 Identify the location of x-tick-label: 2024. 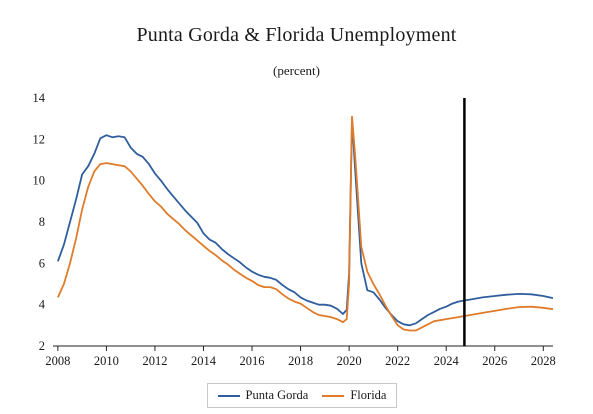
(447, 361).